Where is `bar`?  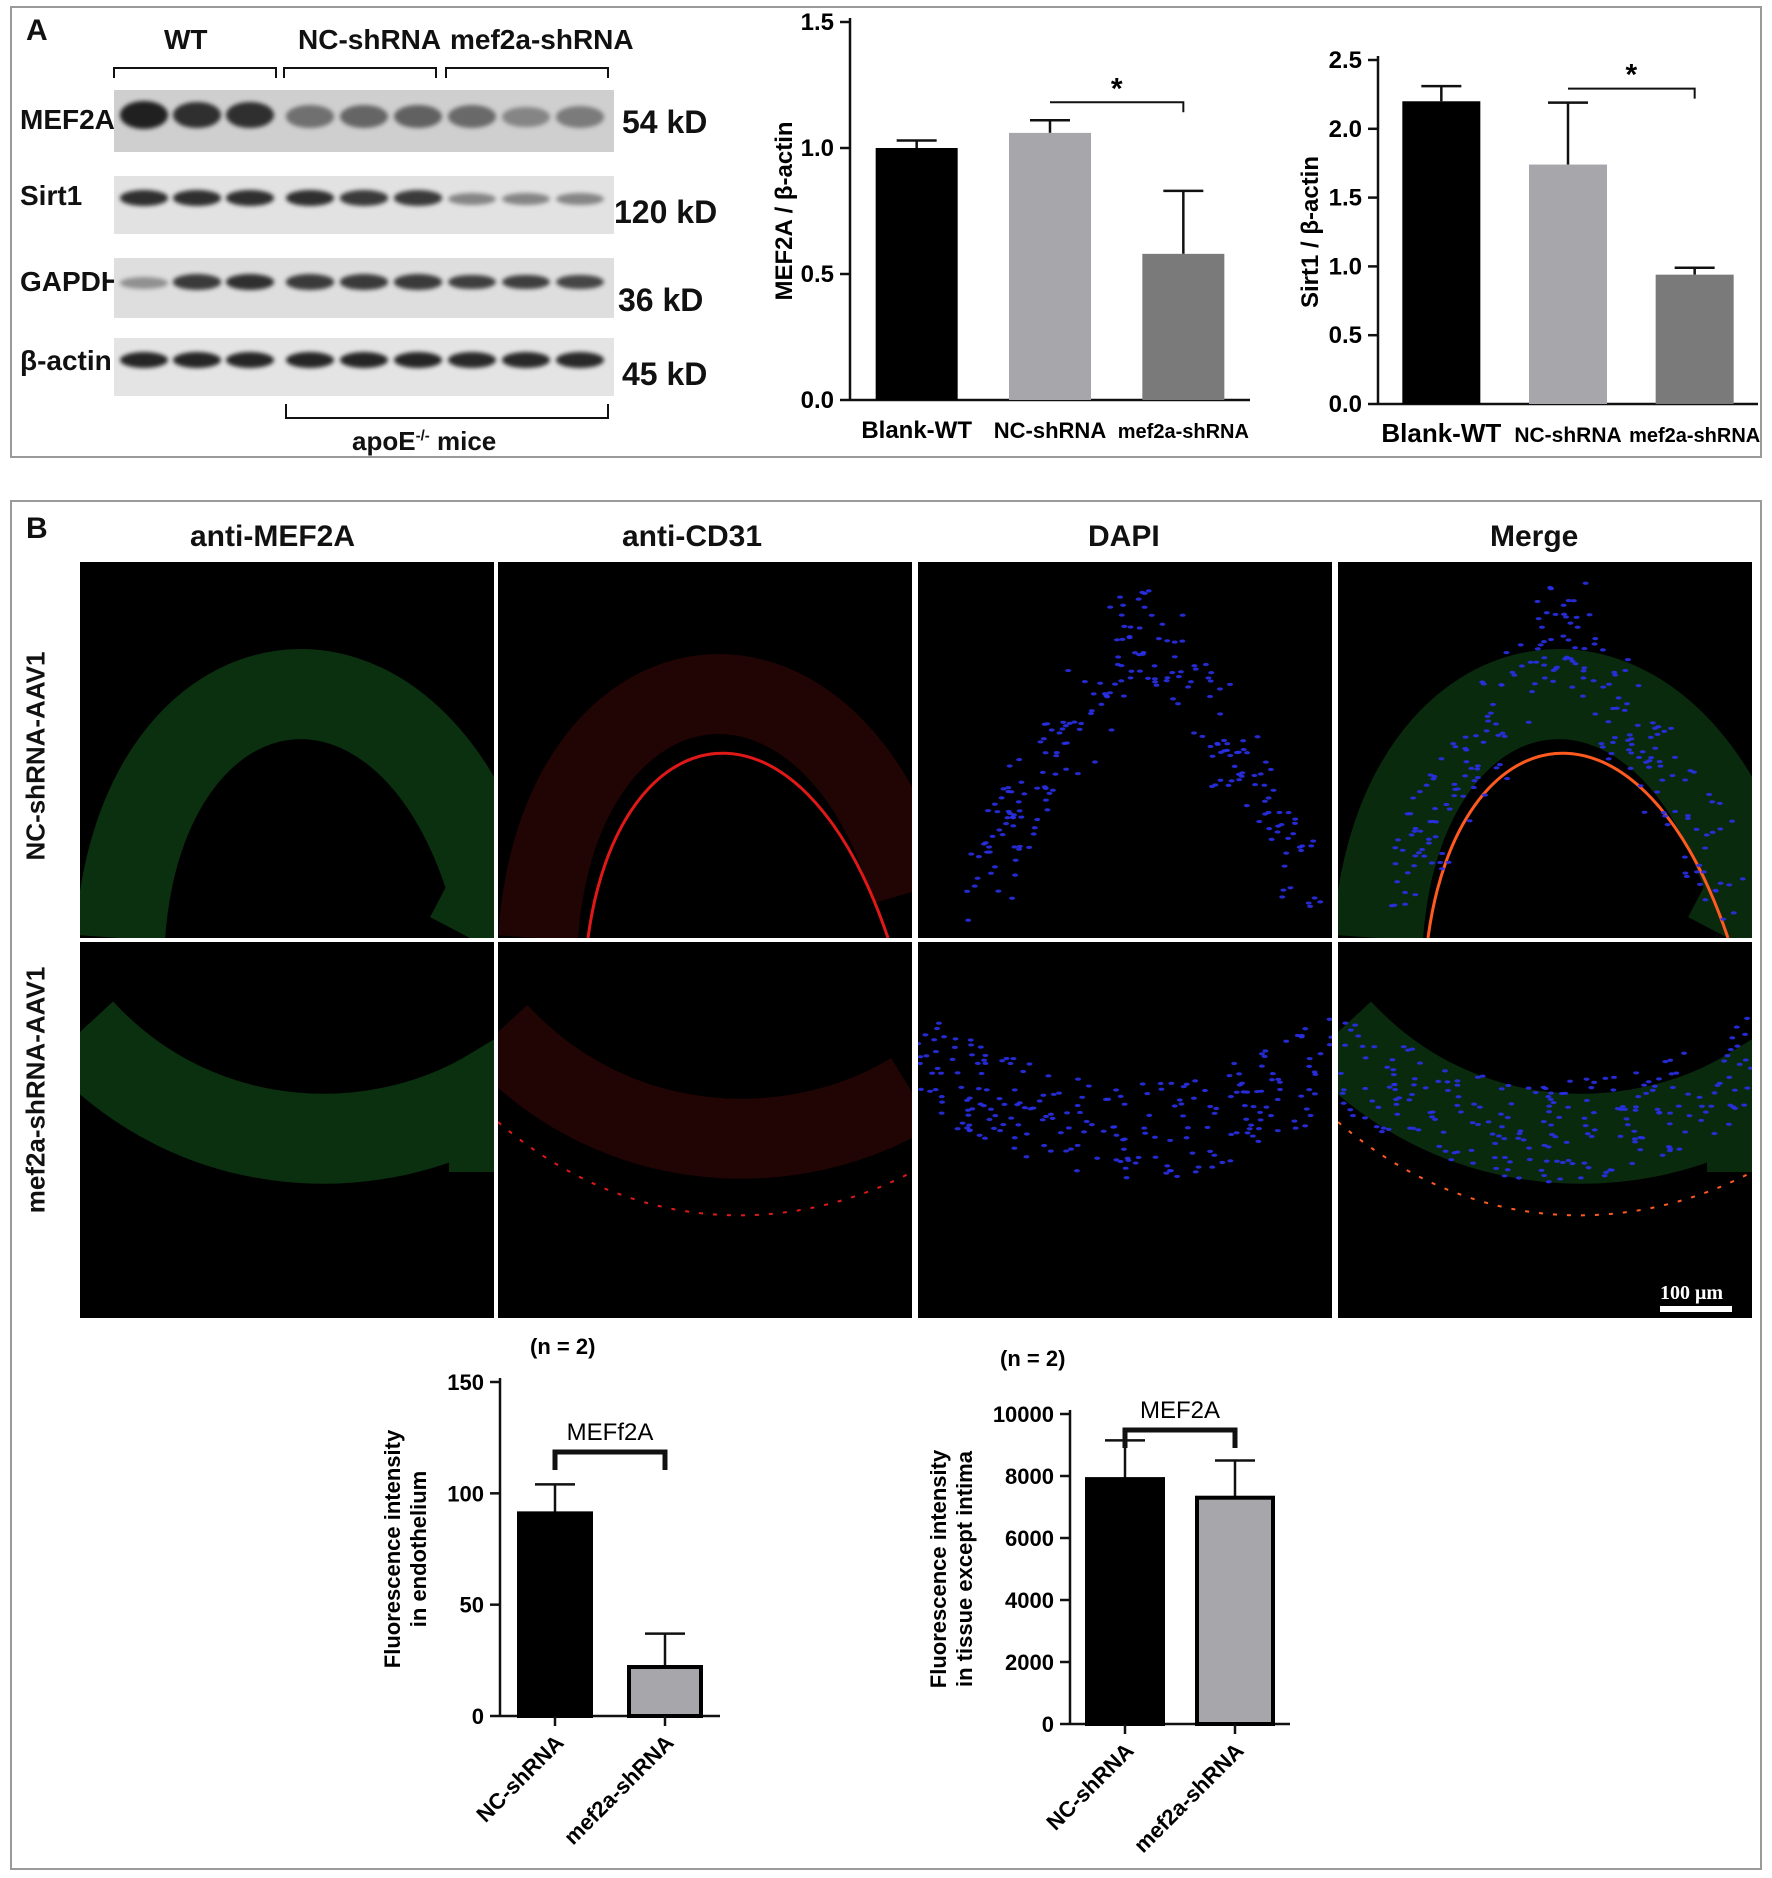
bar is located at coordinates (1235, 1610).